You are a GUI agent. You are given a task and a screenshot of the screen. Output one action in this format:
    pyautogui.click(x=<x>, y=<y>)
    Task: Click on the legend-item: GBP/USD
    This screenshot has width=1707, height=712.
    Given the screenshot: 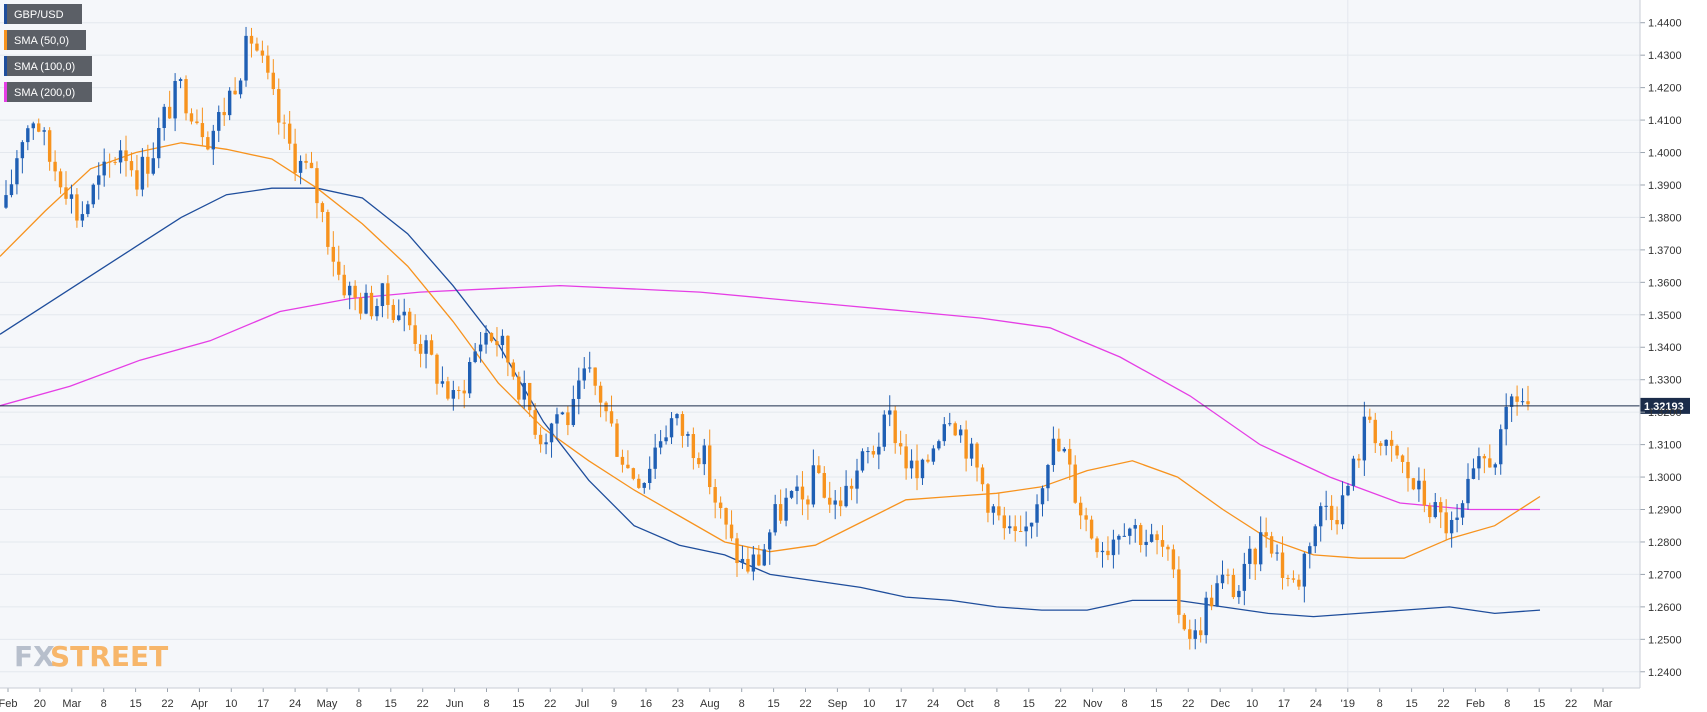 What is the action you would take?
    pyautogui.click(x=43, y=14)
    